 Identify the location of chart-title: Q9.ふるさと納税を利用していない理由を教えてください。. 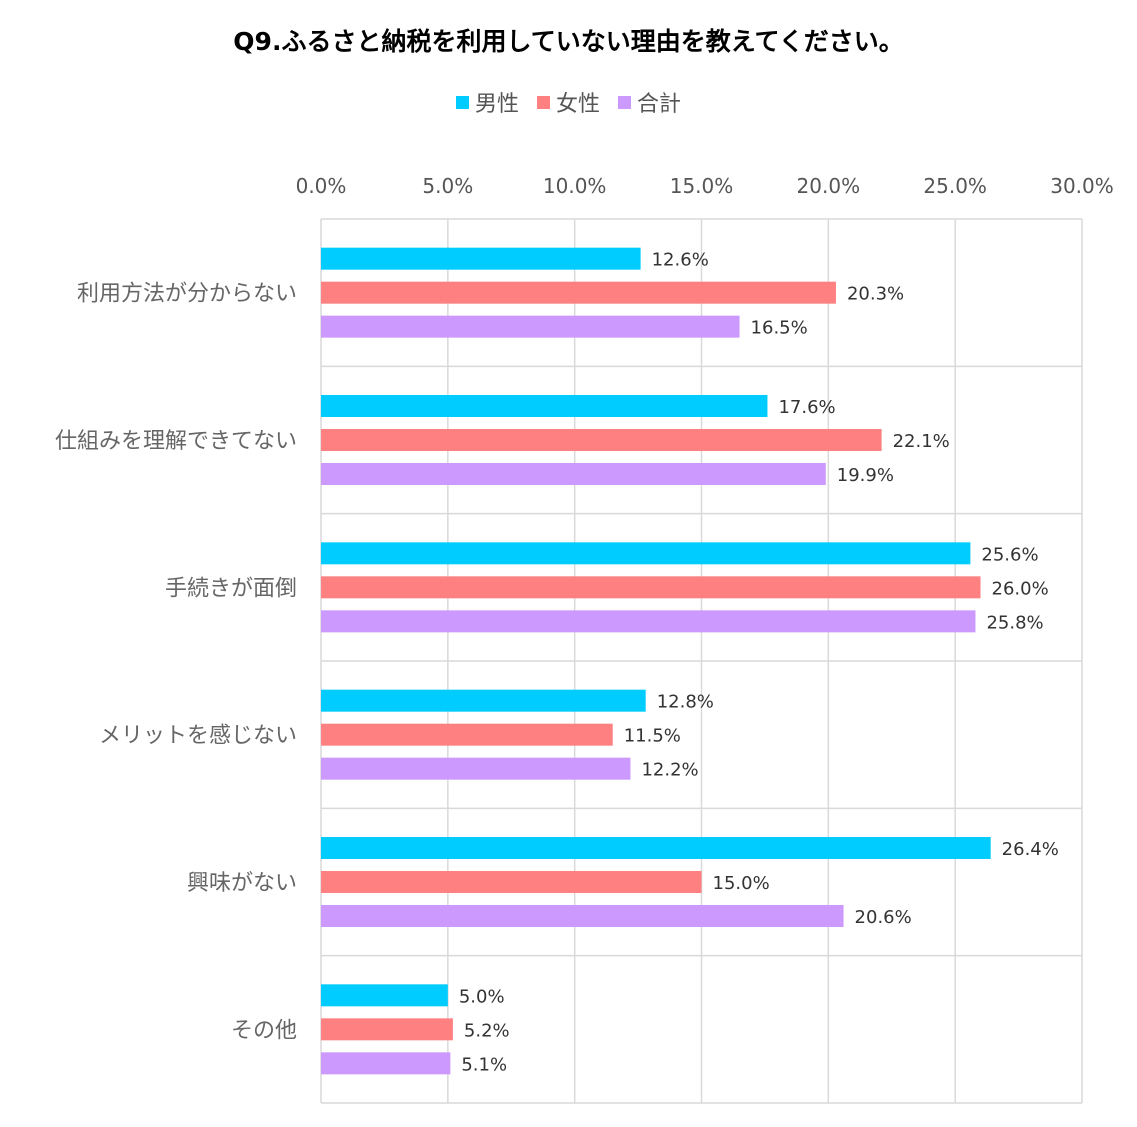
(568, 41).